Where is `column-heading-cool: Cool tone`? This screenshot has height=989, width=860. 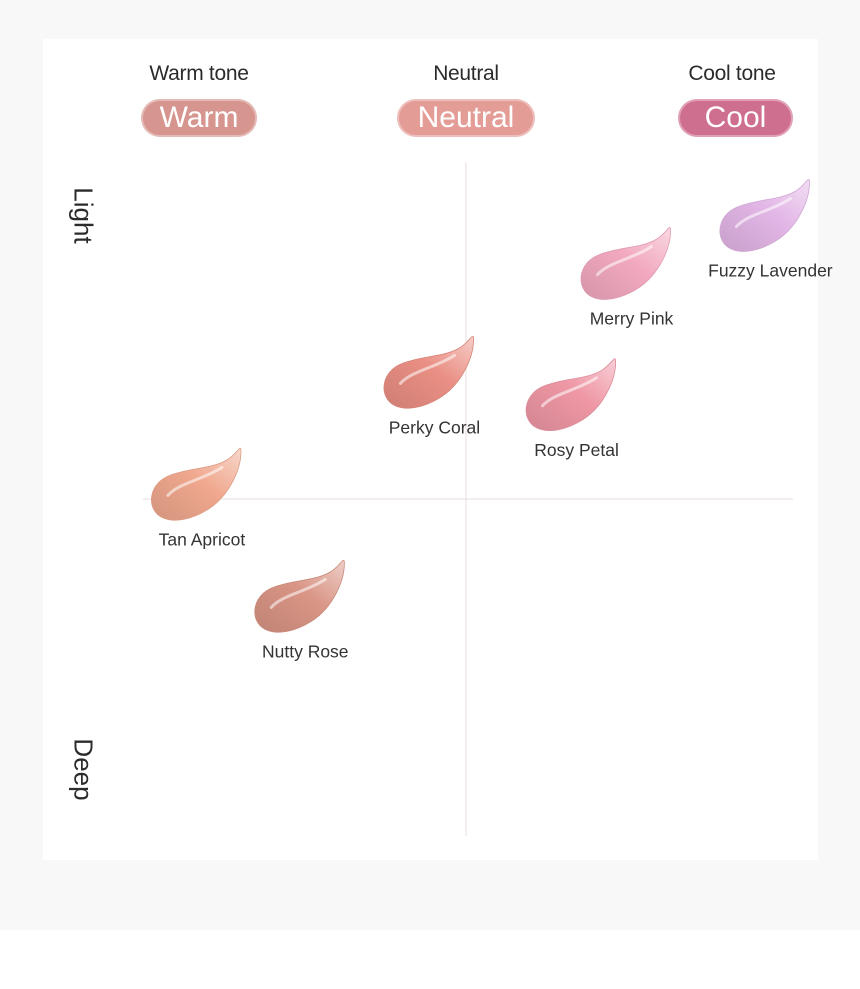
column-heading-cool: Cool tone is located at coordinates (732, 73).